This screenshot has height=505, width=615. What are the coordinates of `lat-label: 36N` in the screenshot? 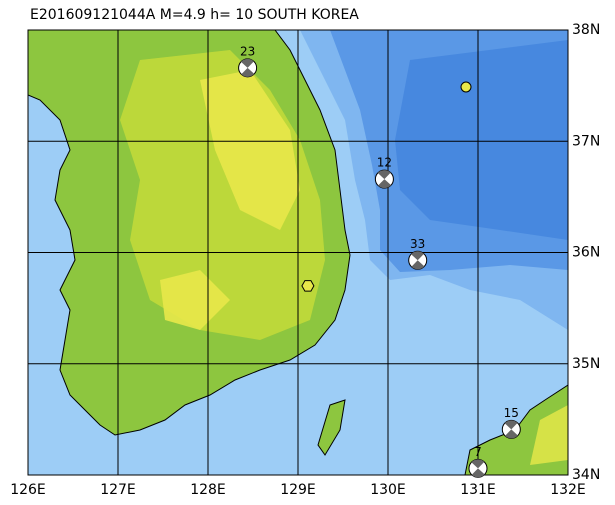 It's located at (586, 253).